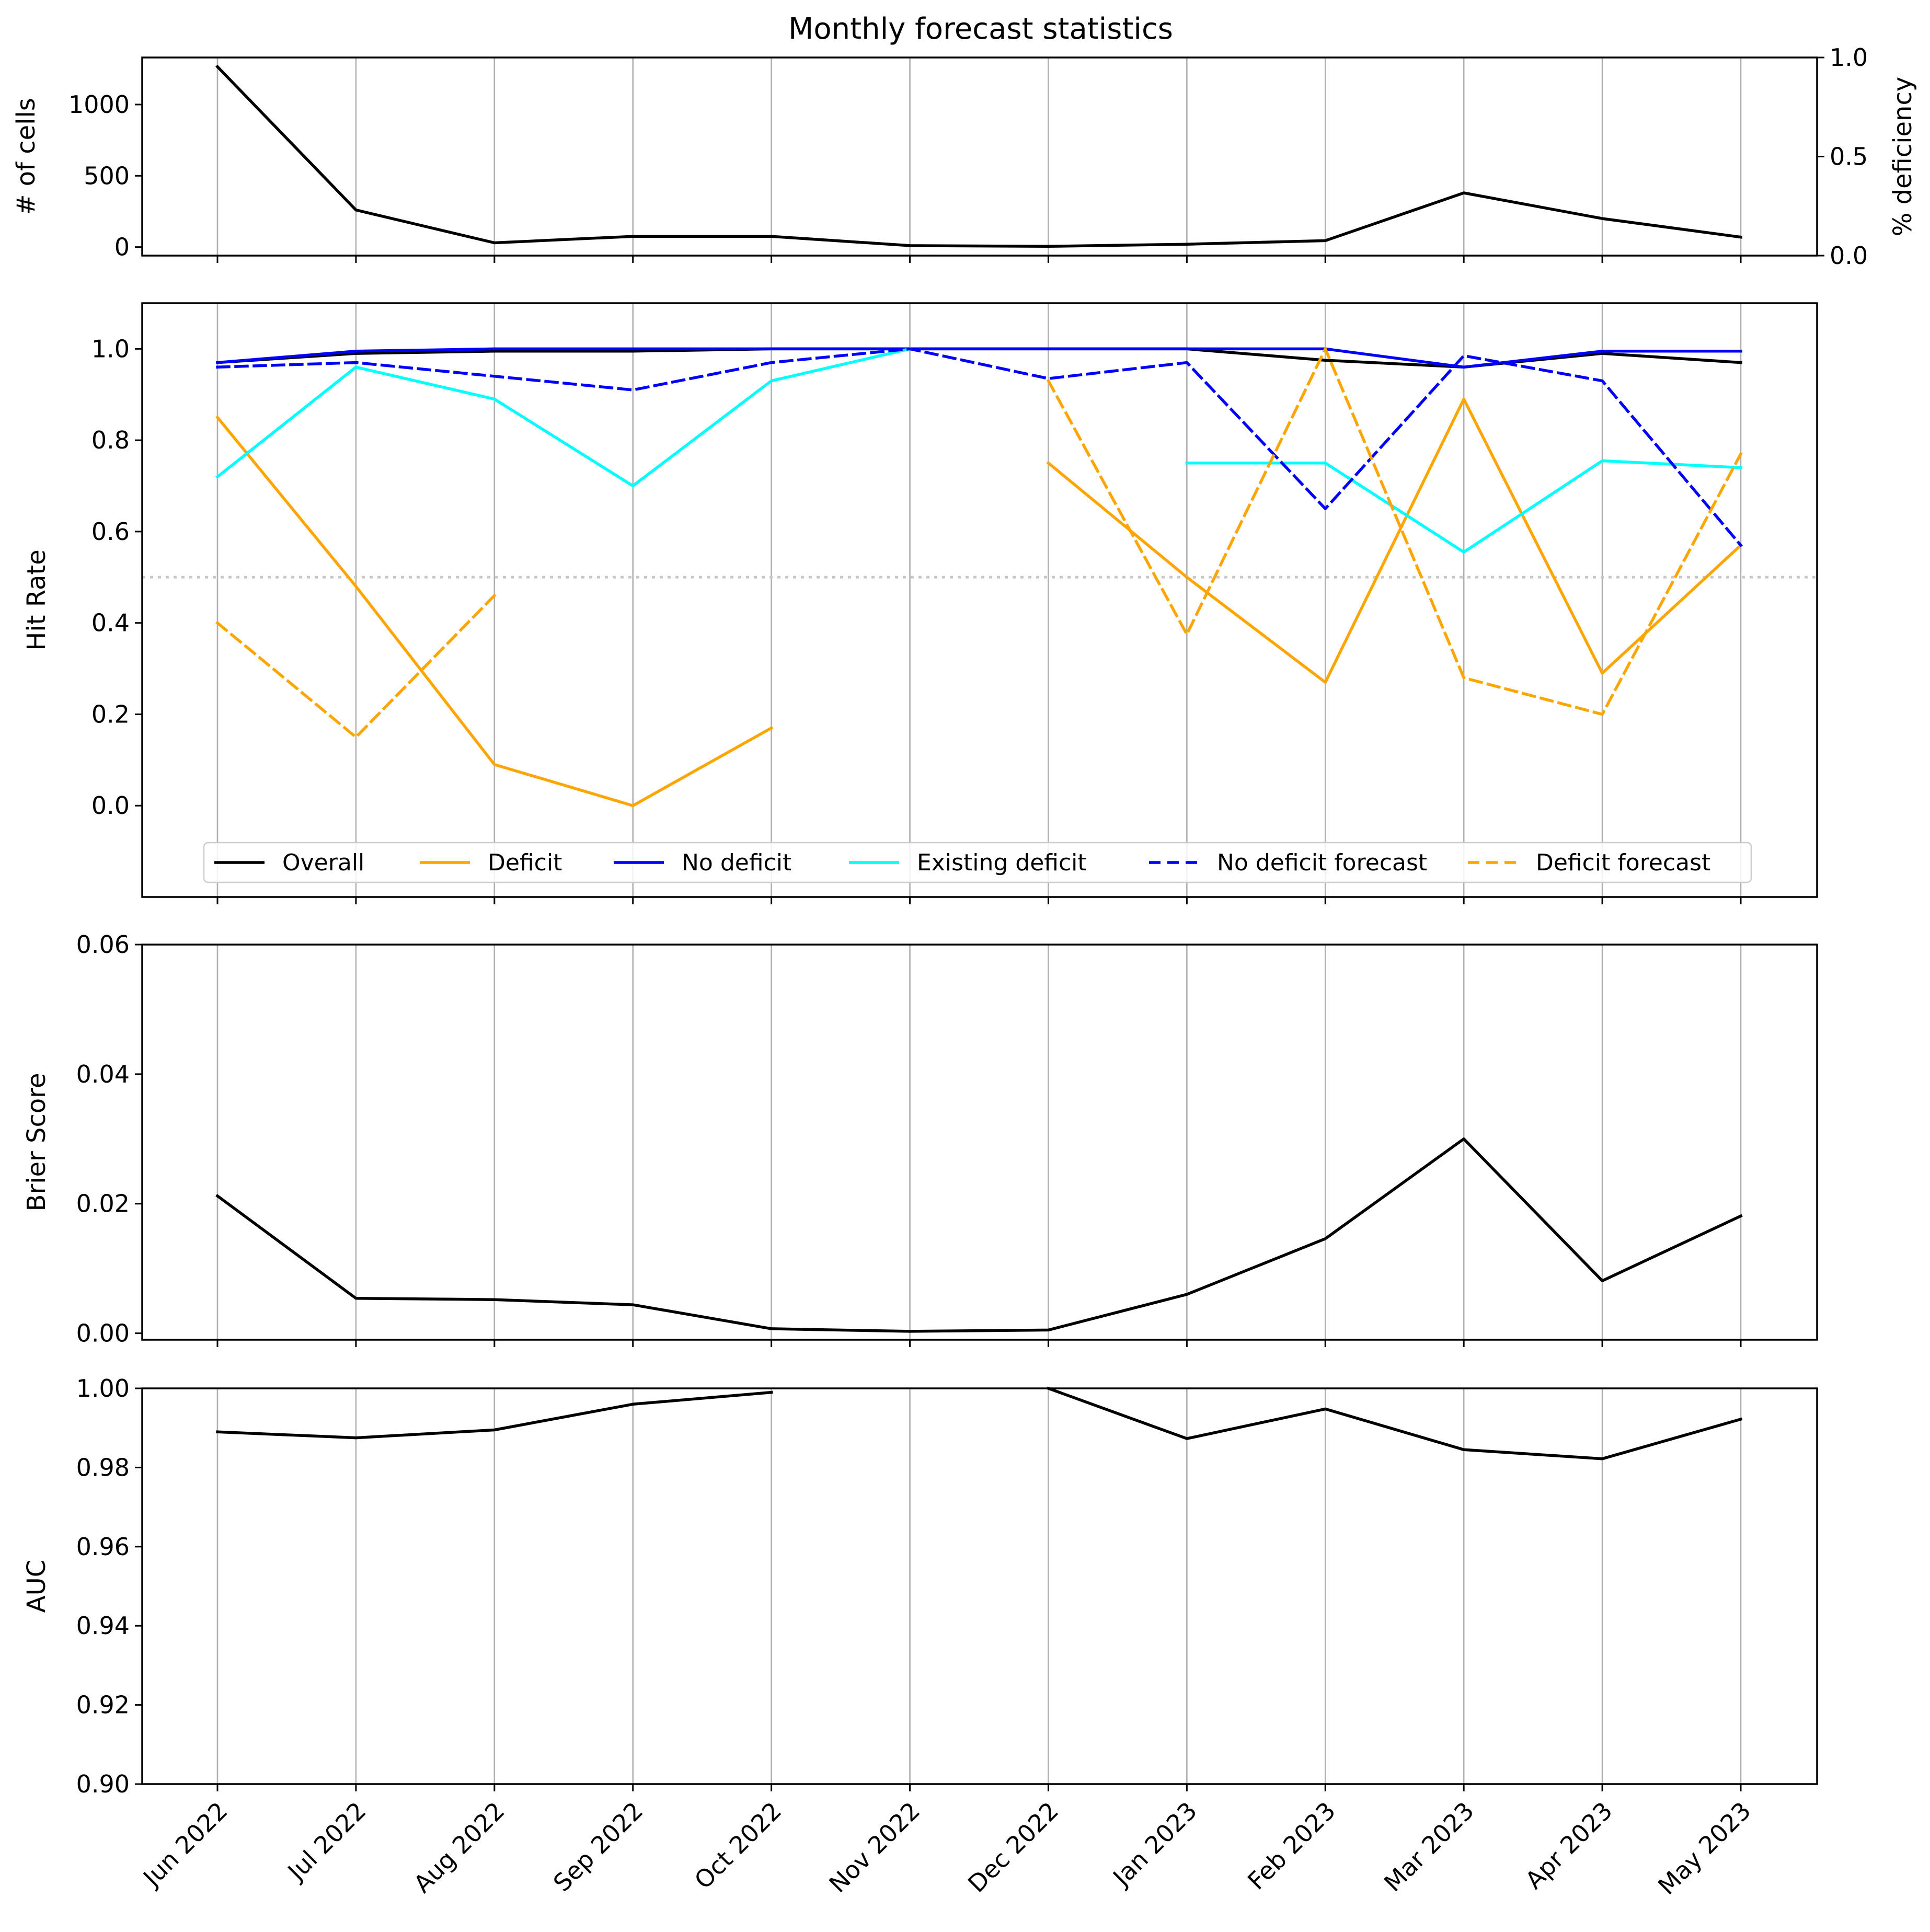  What do you see at coordinates (1849, 157) in the screenshot?
I see `ytick-right-label-cells-1: 0.5` at bounding box center [1849, 157].